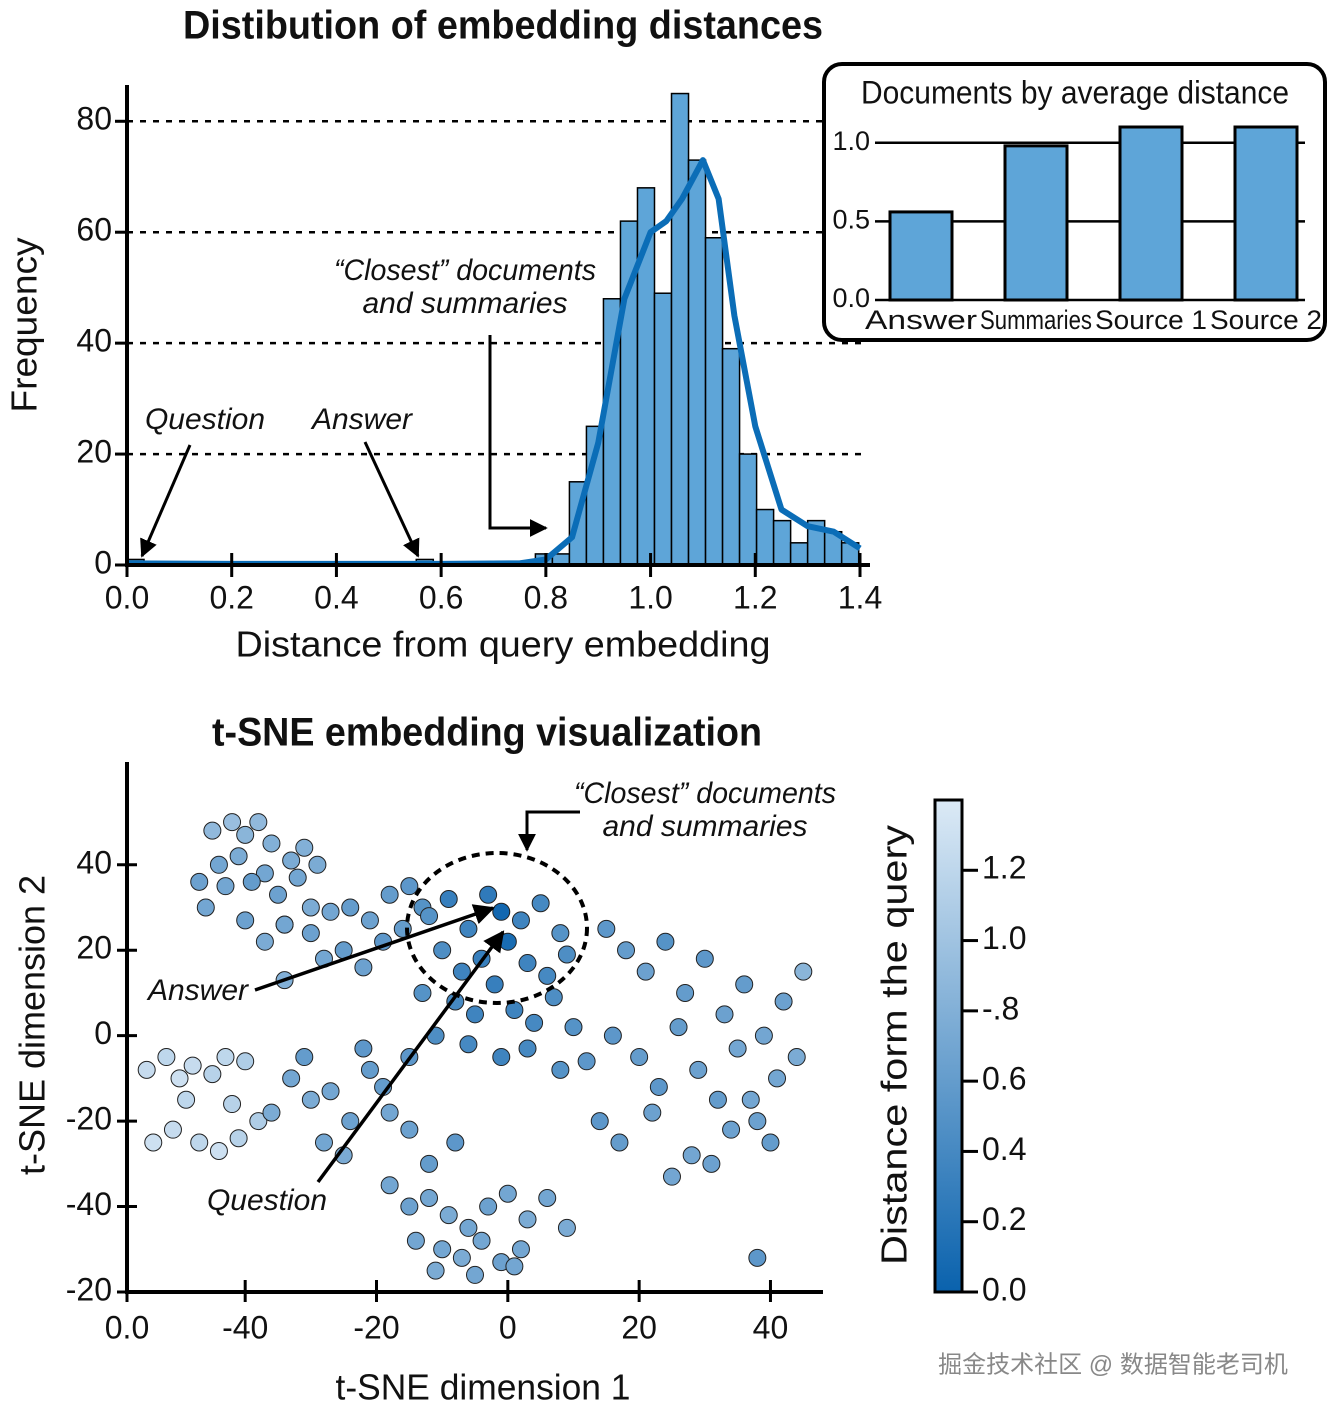 Image resolution: width=1328 pixels, height=1415 pixels. What do you see at coordinates (705, 793) in the screenshot?
I see `annotation: “Closest” documents` at bounding box center [705, 793].